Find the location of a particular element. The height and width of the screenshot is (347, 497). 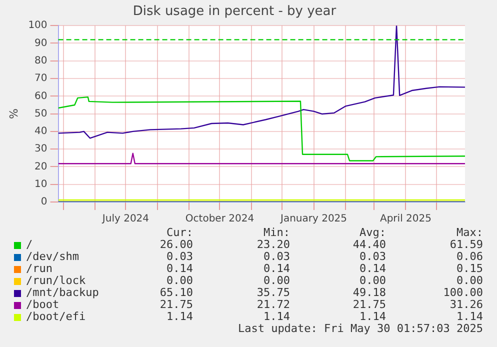

text: 65.10 is located at coordinates (176, 292).